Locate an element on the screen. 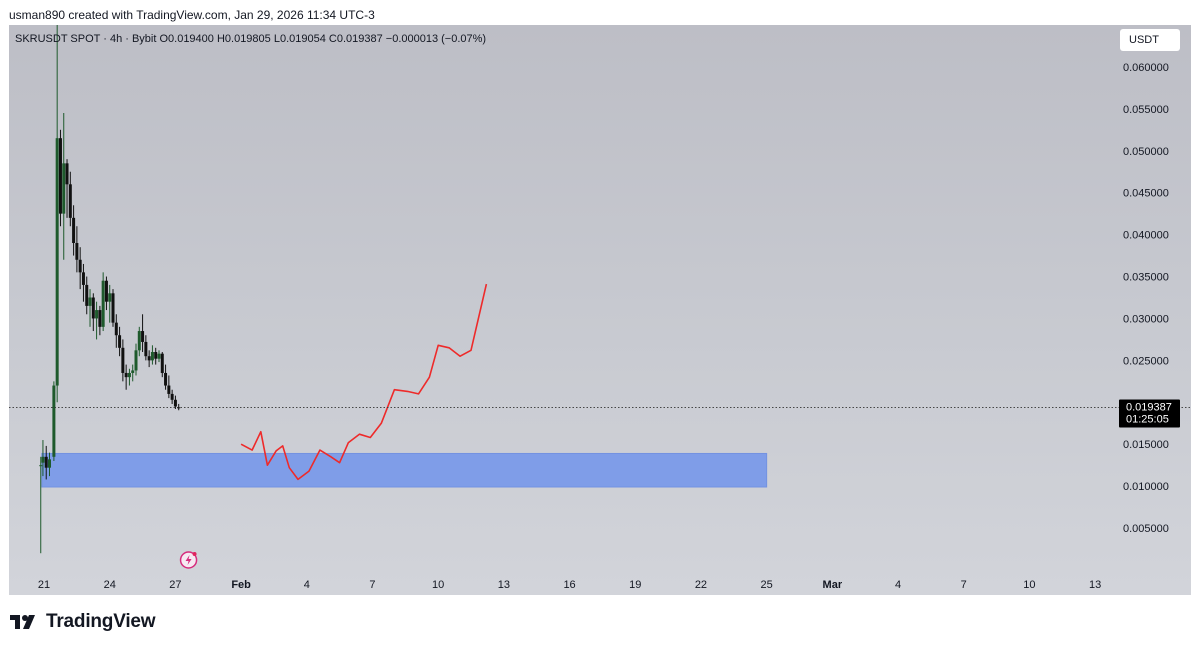 The image size is (1200, 648). demand-zone-rectangle is located at coordinates (404, 470).